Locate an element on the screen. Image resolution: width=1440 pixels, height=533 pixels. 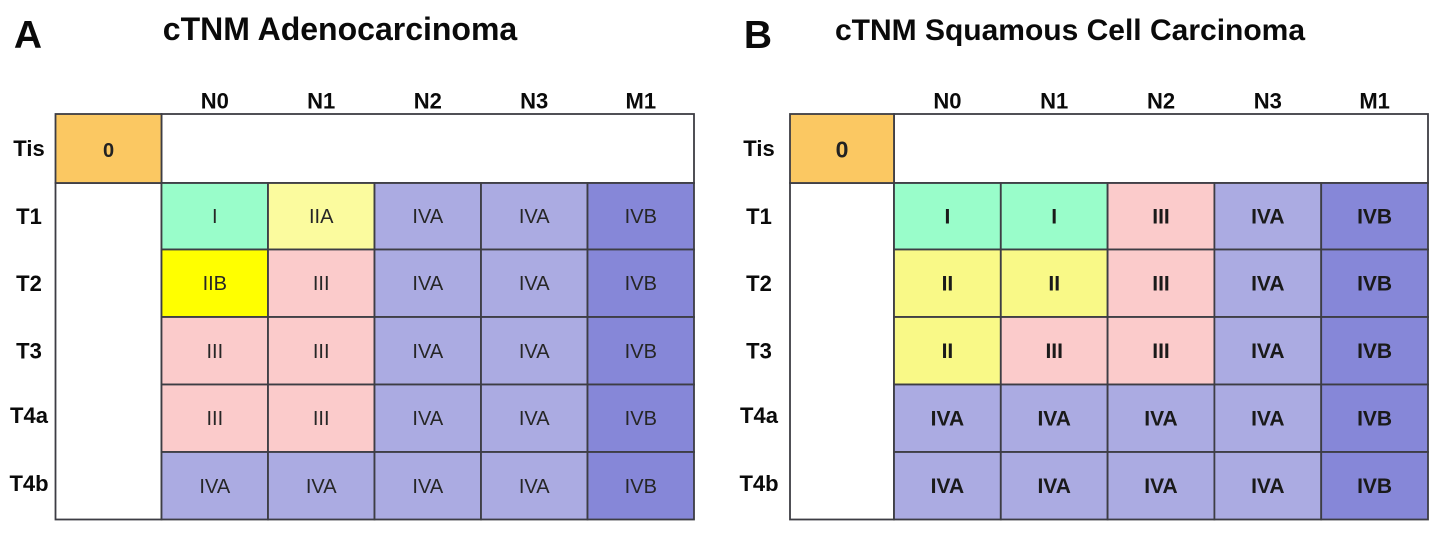
svg-text: IIB is located at coordinates (215, 284).